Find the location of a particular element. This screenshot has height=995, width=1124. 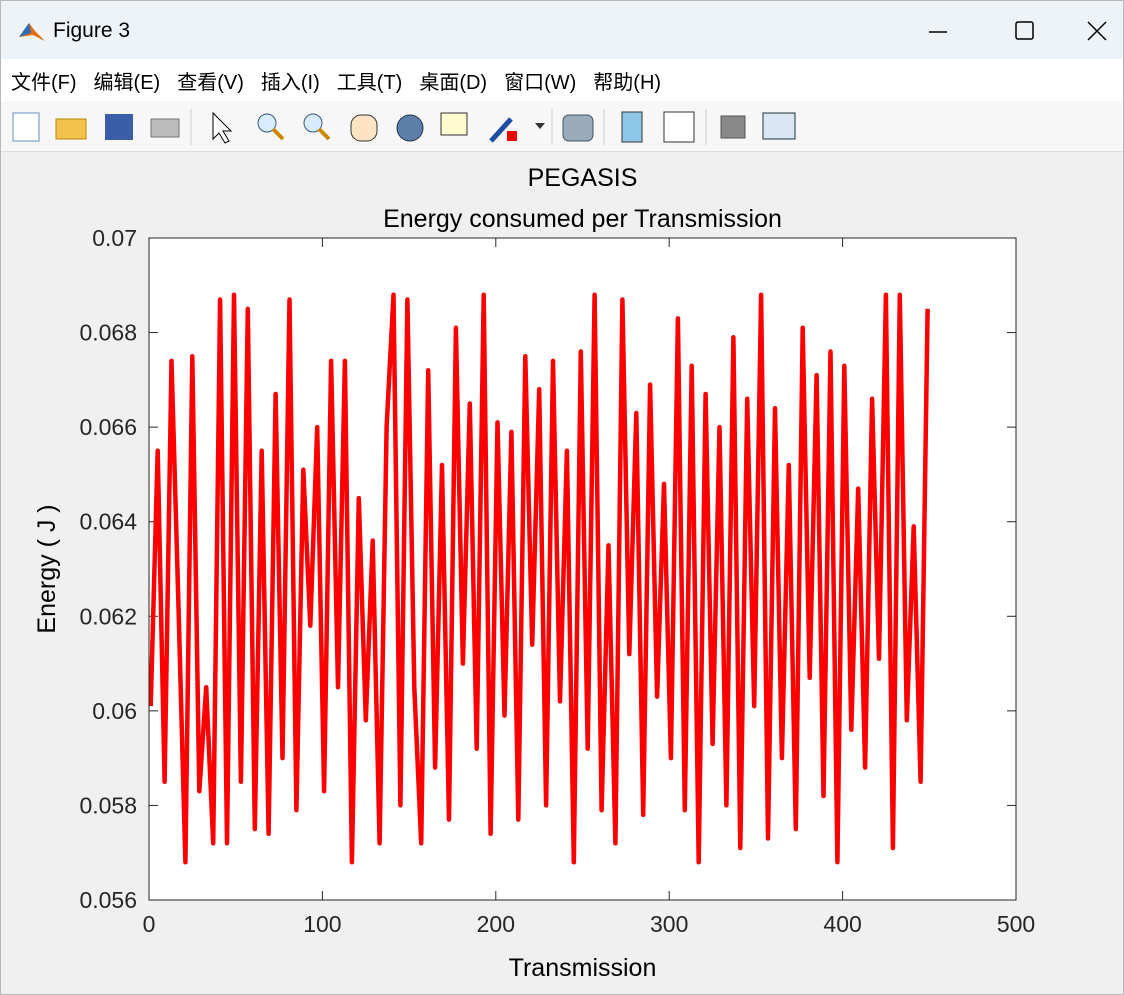

x-tick-label: 100 is located at coordinates (322, 924).